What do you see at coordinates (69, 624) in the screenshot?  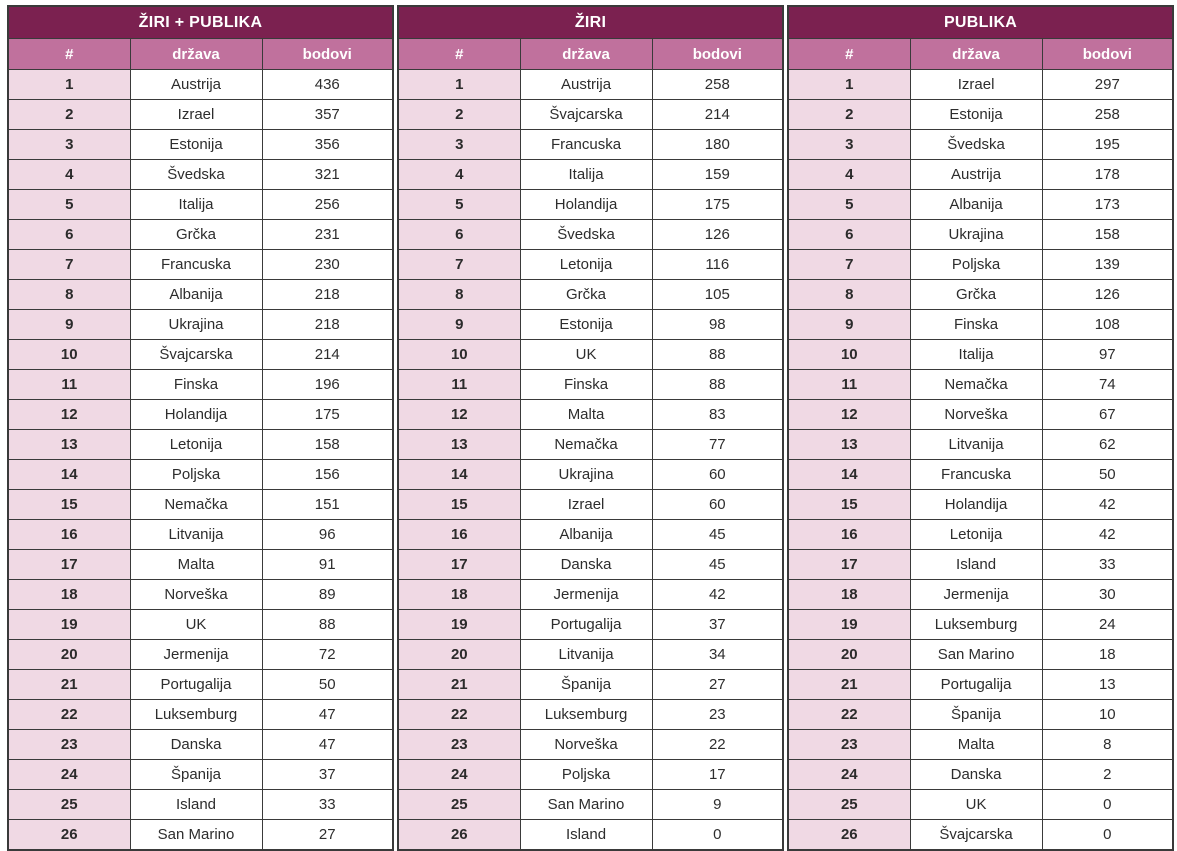 I see `rank-cell: 19` at bounding box center [69, 624].